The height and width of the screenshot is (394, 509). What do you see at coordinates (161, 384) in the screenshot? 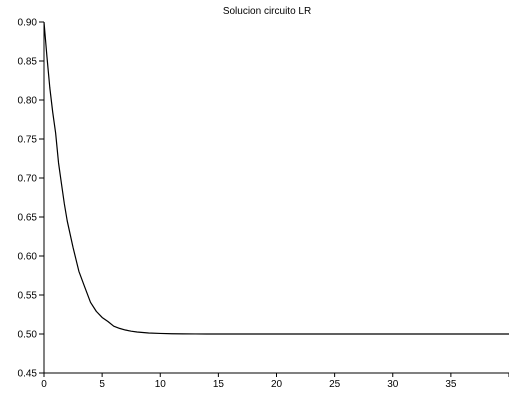
I see `x-tick-label: 10` at bounding box center [161, 384].